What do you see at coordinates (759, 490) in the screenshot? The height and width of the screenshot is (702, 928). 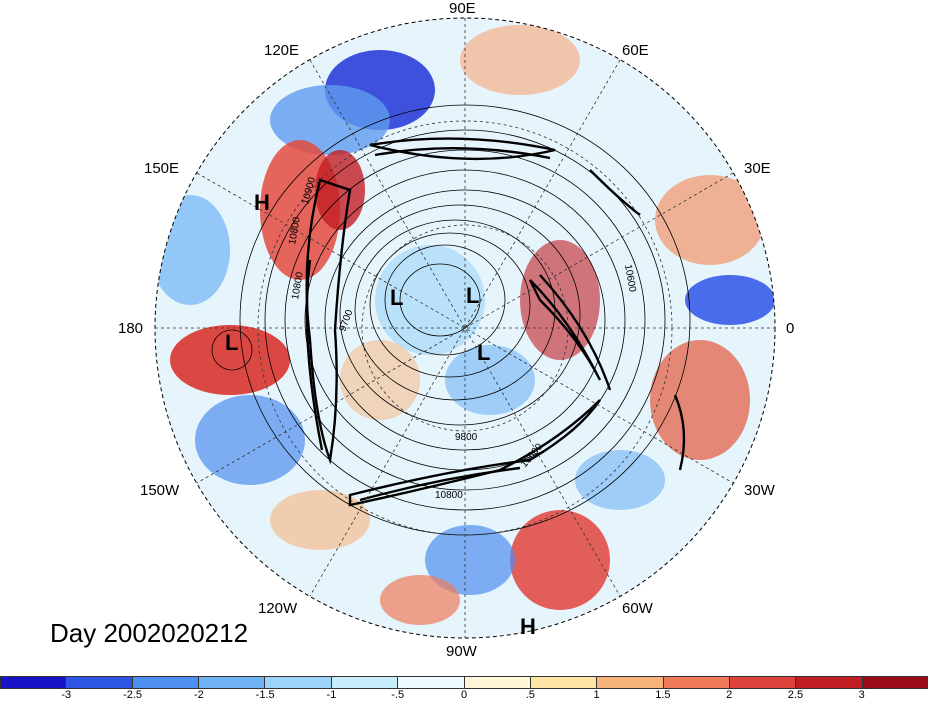 I see `lon-label-30w: 30W` at bounding box center [759, 490].